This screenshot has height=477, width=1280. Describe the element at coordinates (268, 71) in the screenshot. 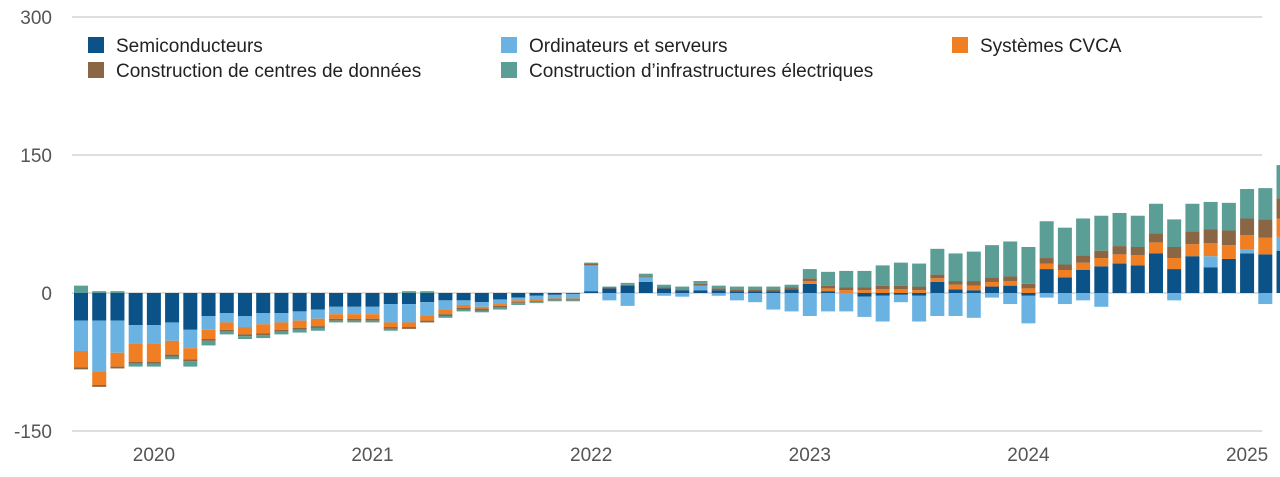

I see `legend-label: Construction de centres de données` at that location.